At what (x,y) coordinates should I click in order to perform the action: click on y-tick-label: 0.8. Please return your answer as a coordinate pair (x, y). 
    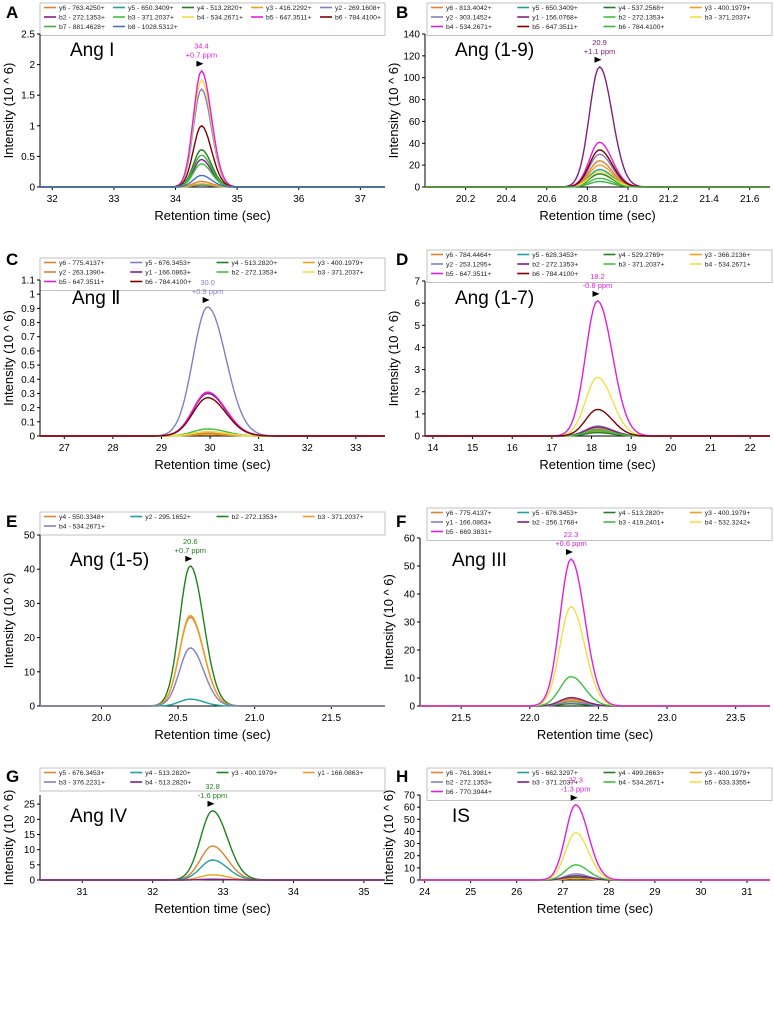
    Looking at the image, I should click on (28, 323).